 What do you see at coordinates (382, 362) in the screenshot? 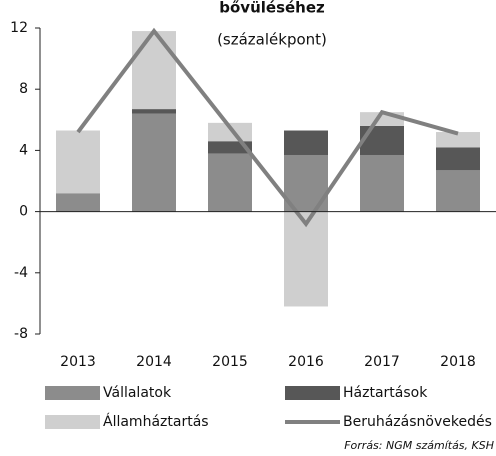
I see `x-tick-label: 2017` at bounding box center [382, 362].